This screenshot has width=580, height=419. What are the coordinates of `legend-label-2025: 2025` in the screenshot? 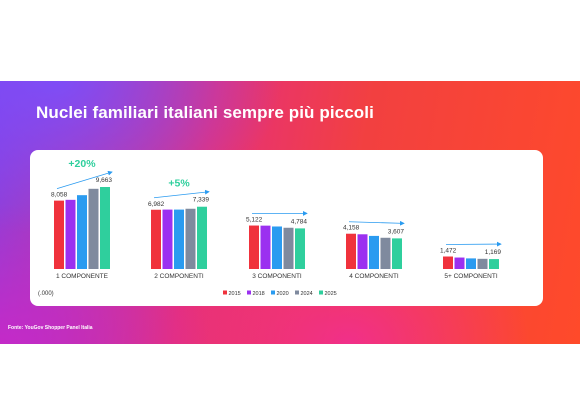 It's located at (331, 294).